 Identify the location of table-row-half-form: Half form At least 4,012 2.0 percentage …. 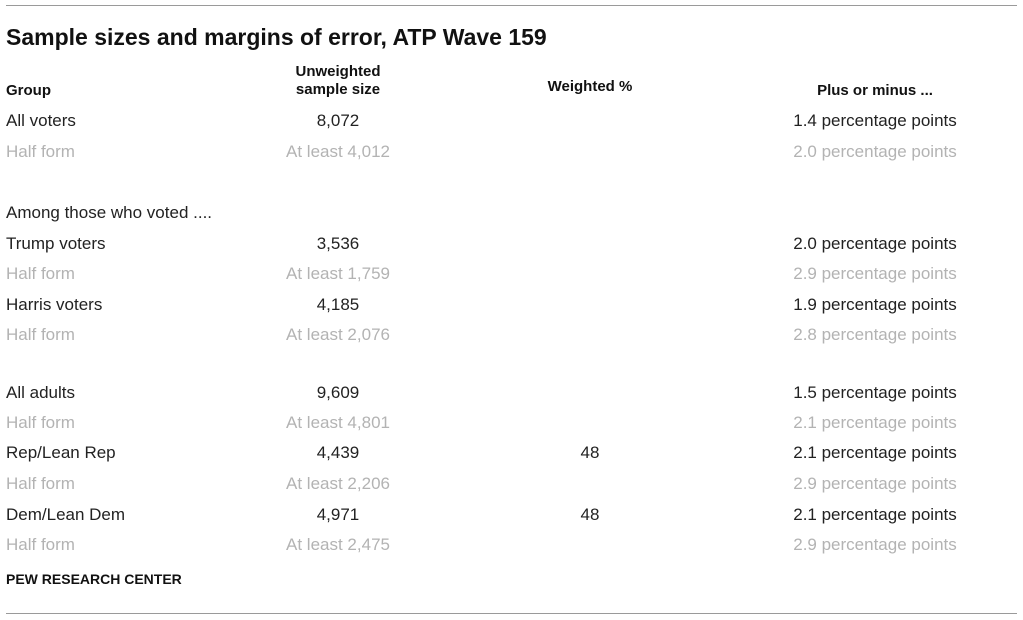
(511, 152).